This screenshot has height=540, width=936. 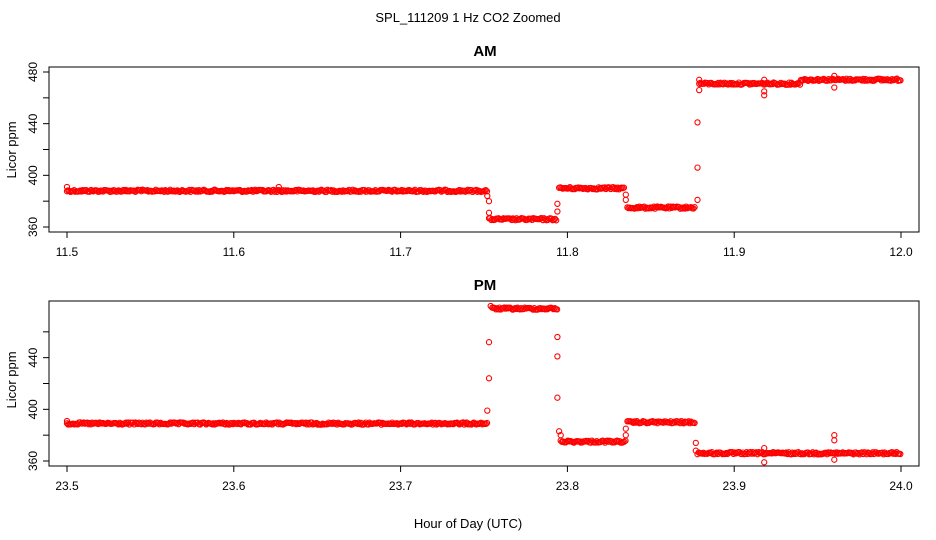 What do you see at coordinates (234, 252) in the screenshot?
I see `am-x-tick-label: 11.6` at bounding box center [234, 252].